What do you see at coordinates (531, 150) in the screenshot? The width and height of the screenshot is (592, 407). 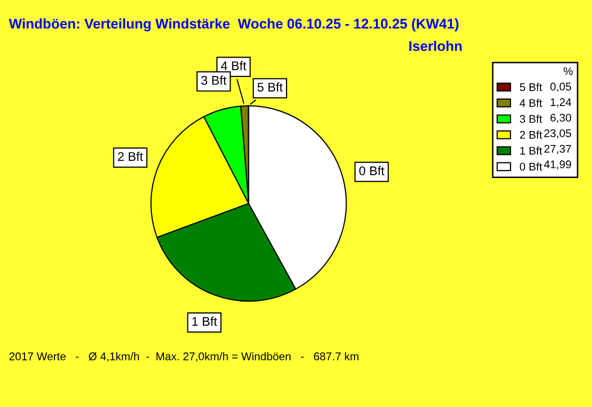 I see `legend-label: 1 Bft` at bounding box center [531, 150].